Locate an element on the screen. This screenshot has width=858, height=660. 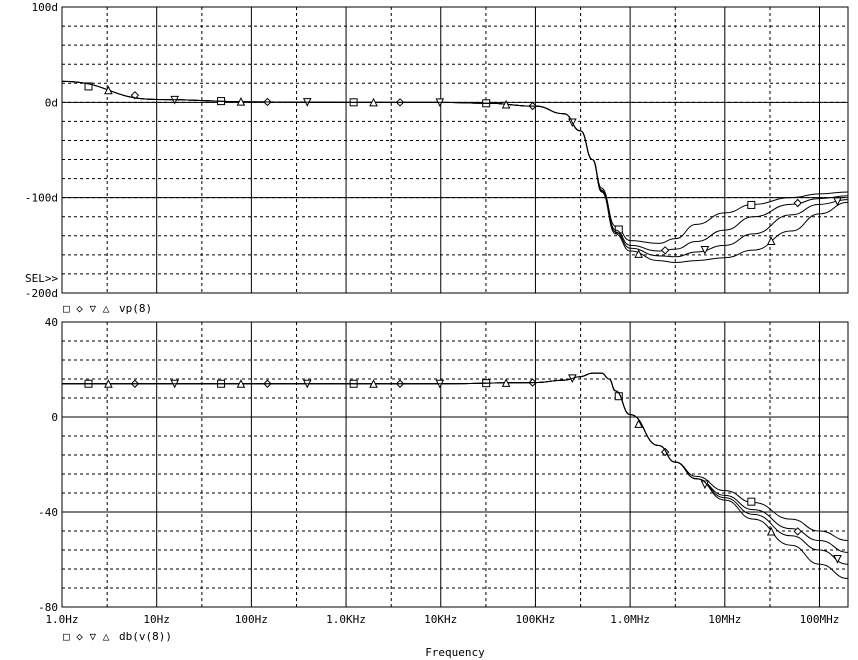
x-axis-label: Frequency is located at coordinates (455, 652).